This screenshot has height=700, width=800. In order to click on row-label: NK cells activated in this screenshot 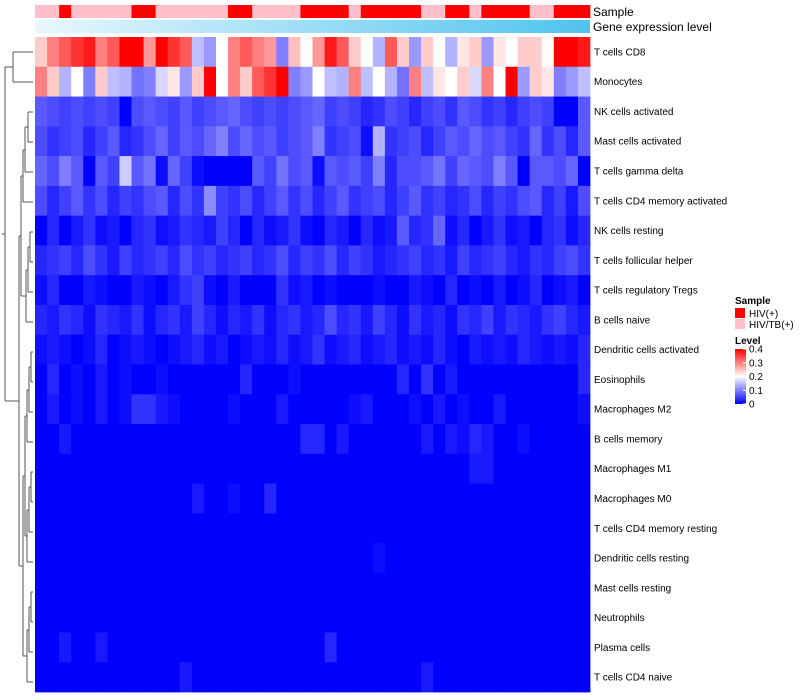, I will do `click(633, 112)`.